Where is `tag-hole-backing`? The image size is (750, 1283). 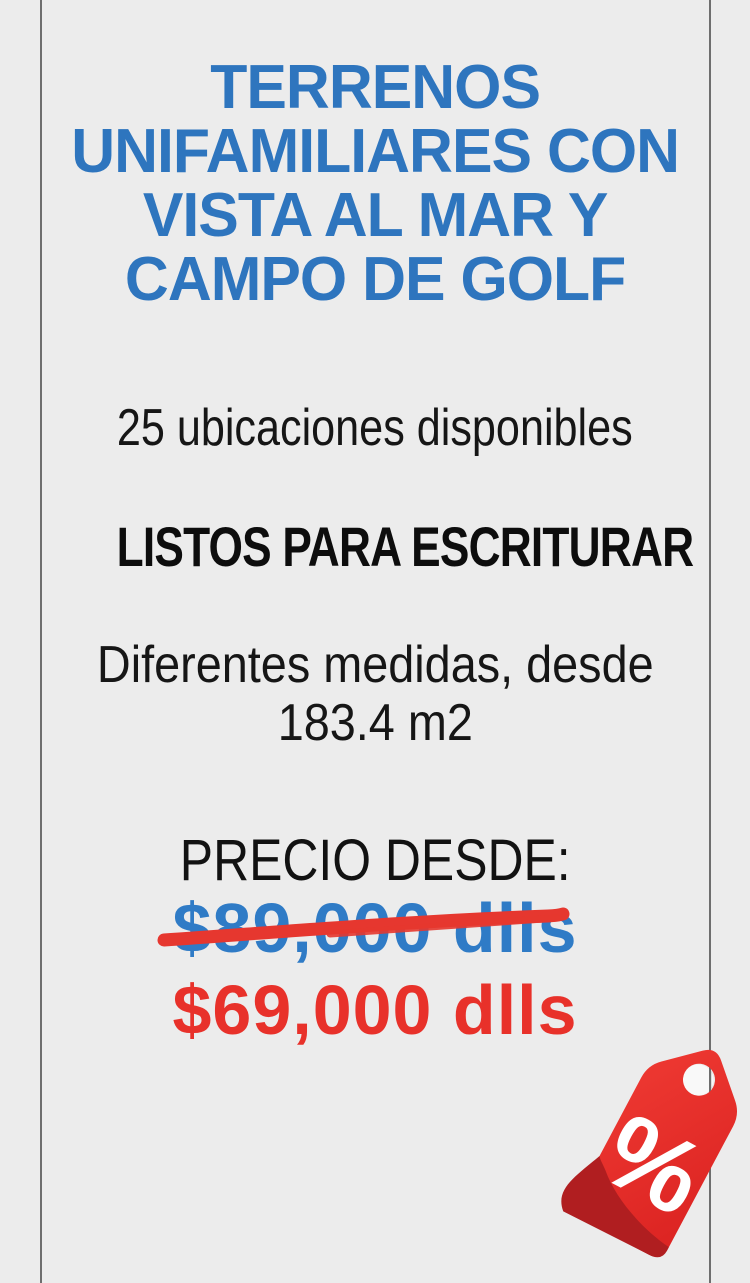 tag-hole-backing is located at coordinates (698, 1080).